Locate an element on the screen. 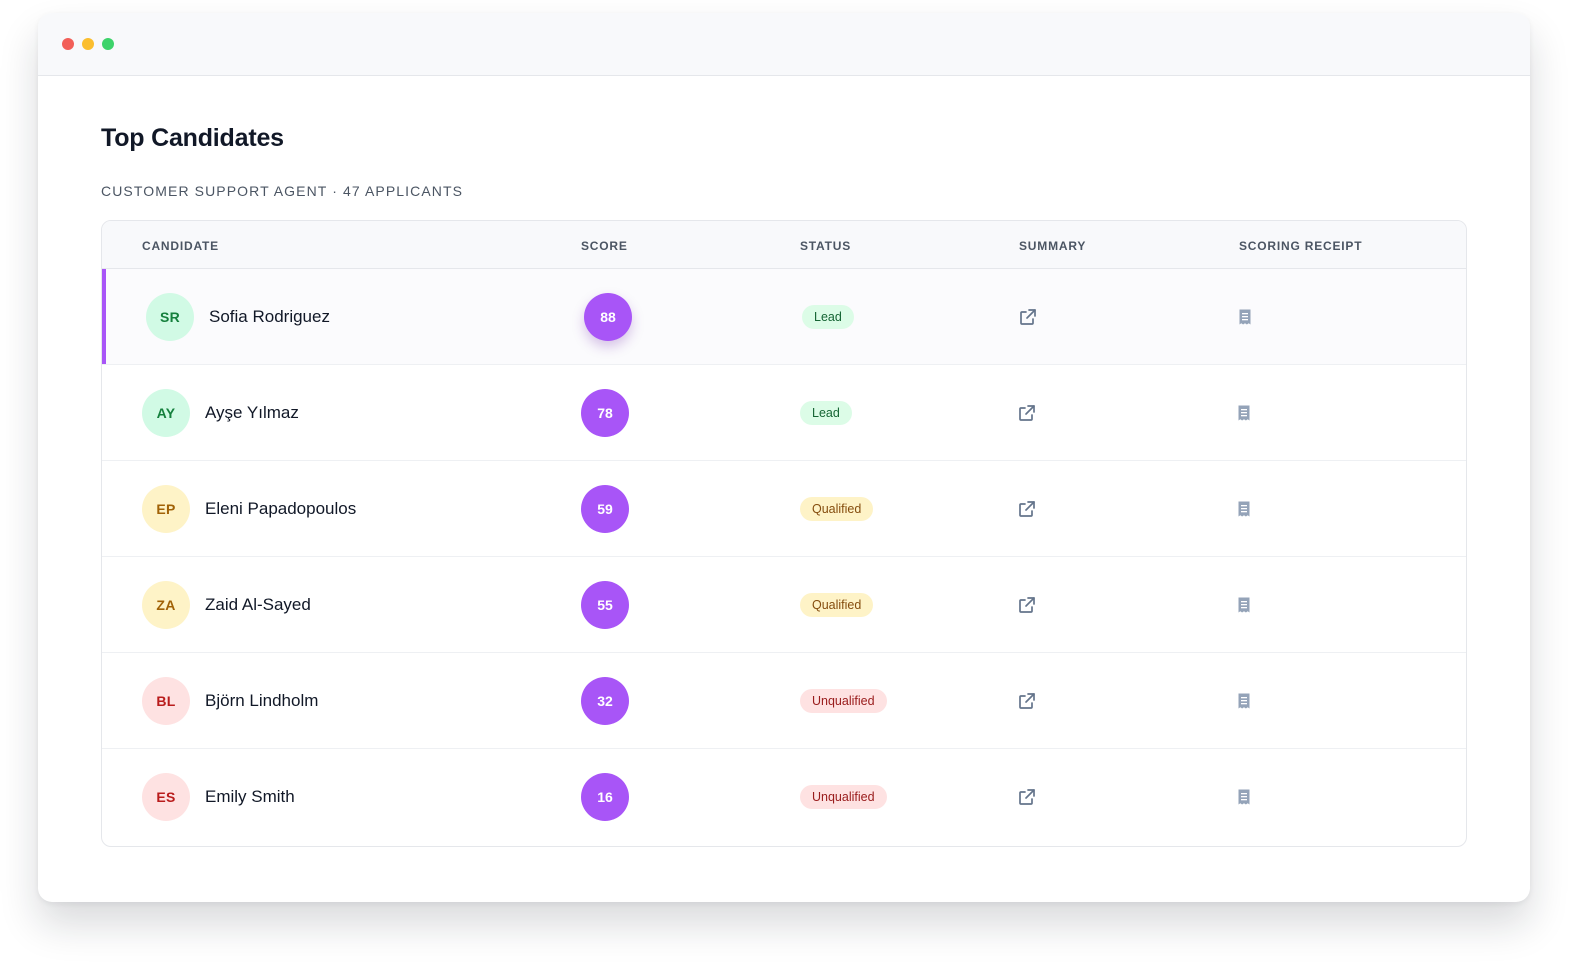 This screenshot has height=972, width=1580. maximize-window-button is located at coordinates (108, 44).